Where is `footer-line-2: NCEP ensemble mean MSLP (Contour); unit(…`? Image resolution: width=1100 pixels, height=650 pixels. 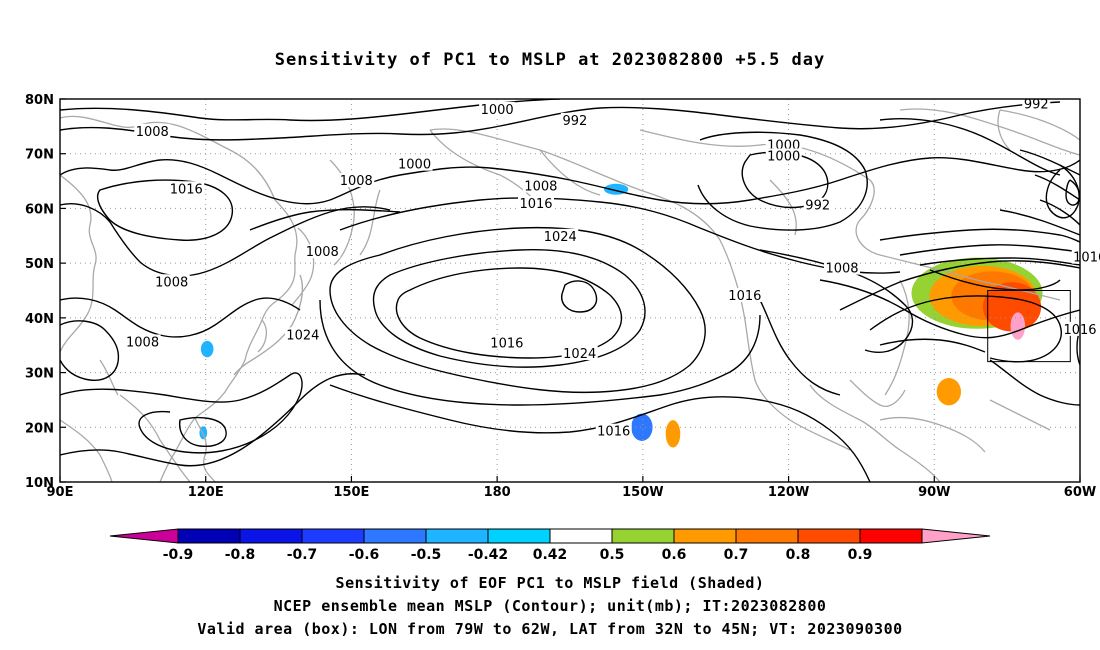
footer-line-2: NCEP ensemble mean MSLP (Contour); unit(… is located at coordinates (550, 606).